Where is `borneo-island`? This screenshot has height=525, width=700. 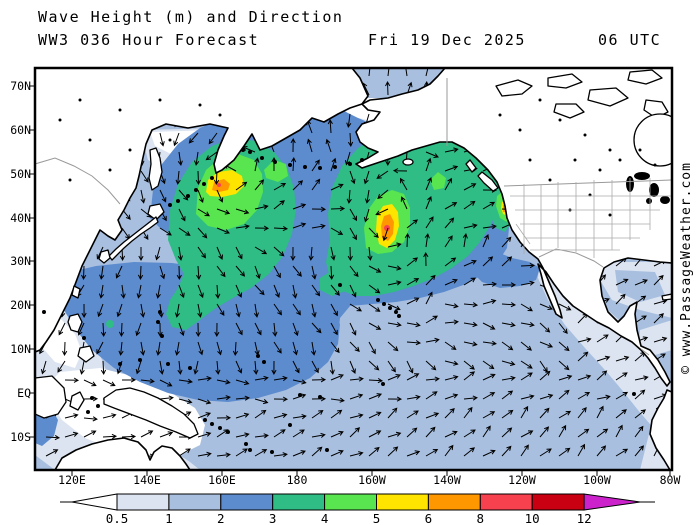
borneo-island is located at coordinates (51, 397).